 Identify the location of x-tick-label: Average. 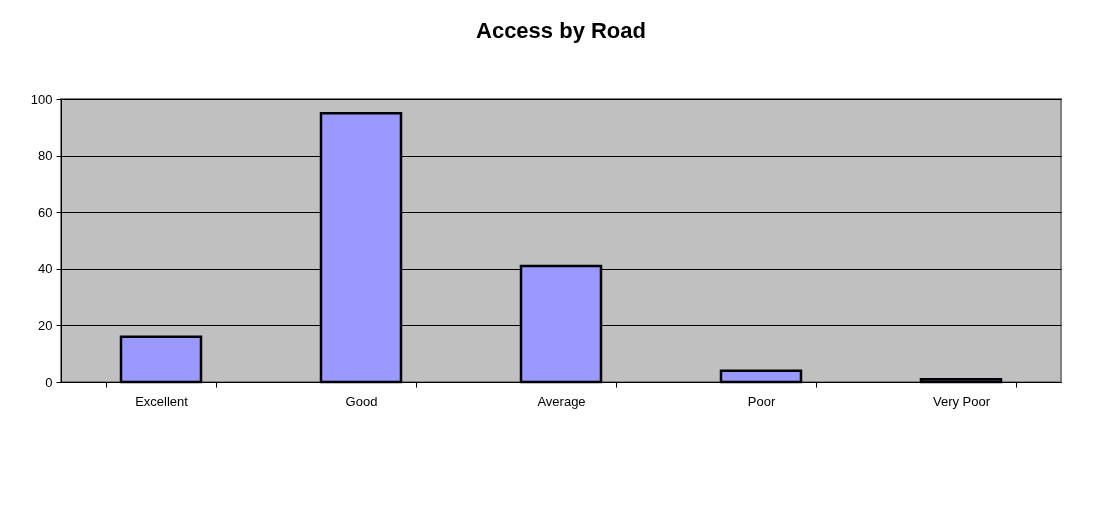
(561, 401).